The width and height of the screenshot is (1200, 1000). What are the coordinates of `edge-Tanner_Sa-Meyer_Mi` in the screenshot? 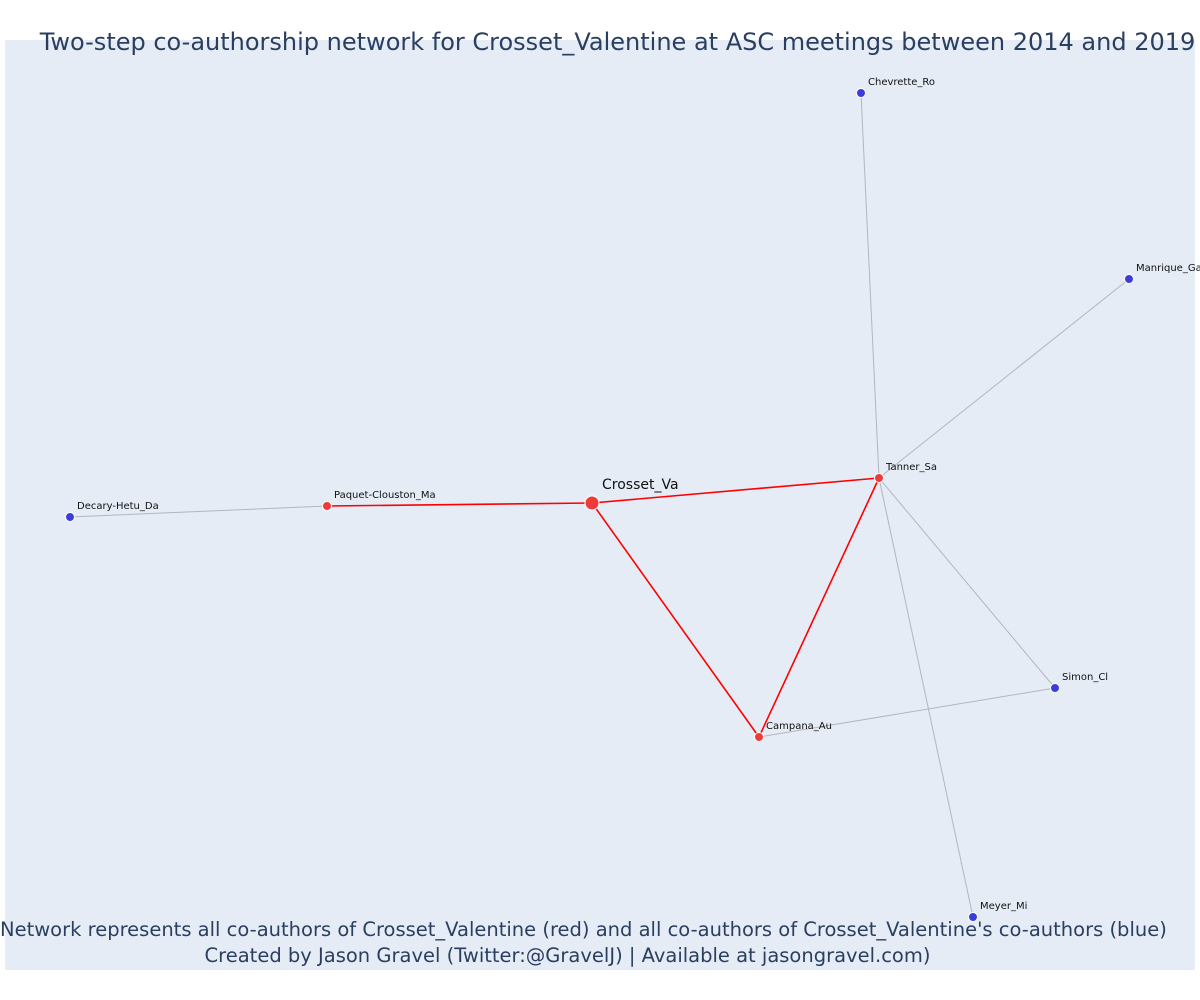 It's located at (926, 697).